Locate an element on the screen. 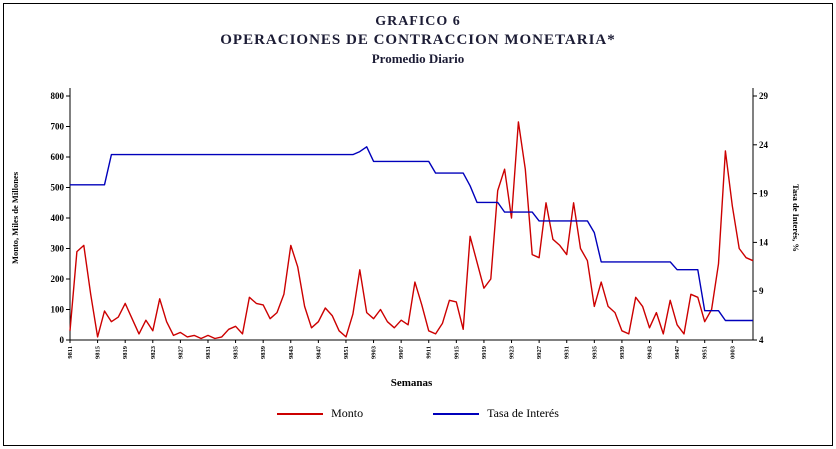 The image size is (836, 449). legend-item-tasa: Tasa de Interés is located at coordinates (496, 413).